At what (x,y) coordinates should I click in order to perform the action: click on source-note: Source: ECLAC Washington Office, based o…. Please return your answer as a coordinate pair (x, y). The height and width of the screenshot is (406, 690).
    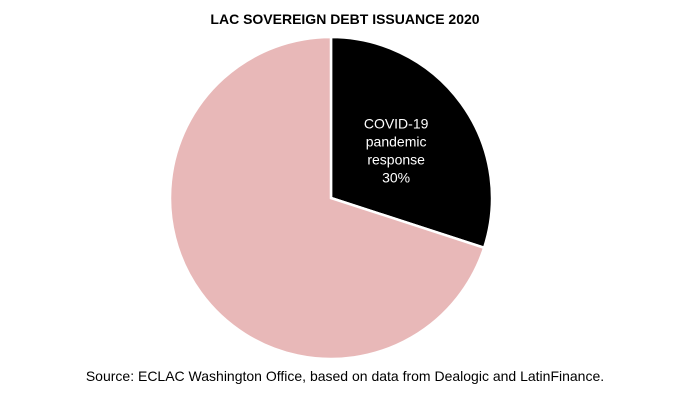
    Looking at the image, I should click on (345, 376).